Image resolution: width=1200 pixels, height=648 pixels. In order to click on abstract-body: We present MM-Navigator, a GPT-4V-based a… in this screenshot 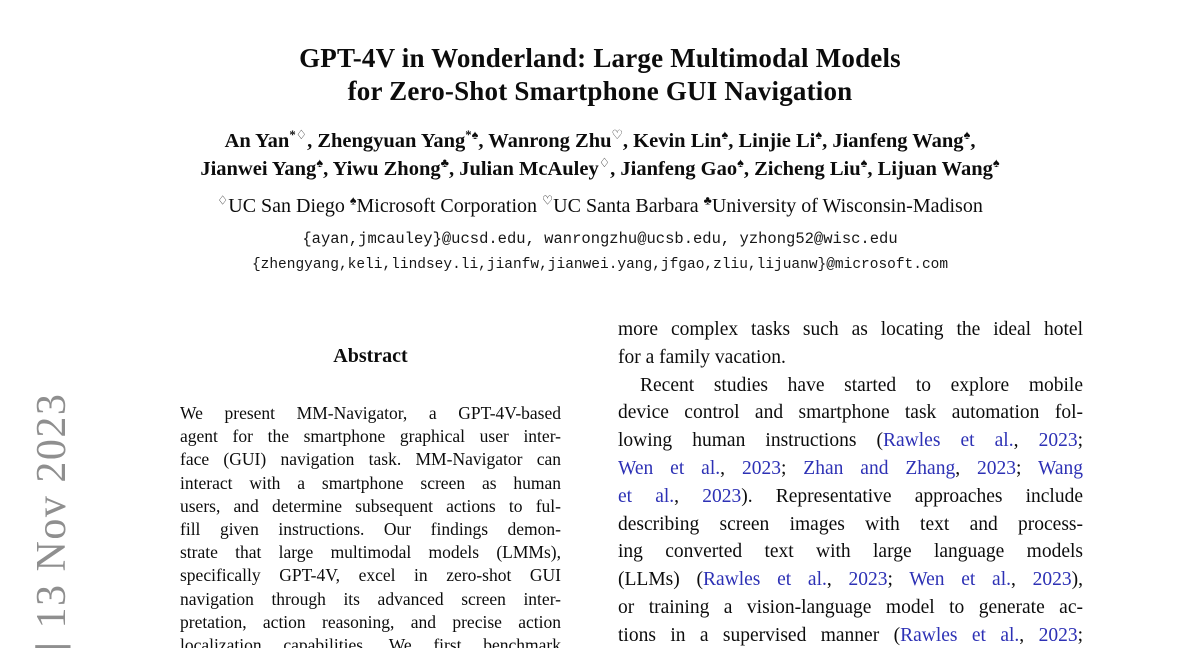, I will do `click(370, 525)`.